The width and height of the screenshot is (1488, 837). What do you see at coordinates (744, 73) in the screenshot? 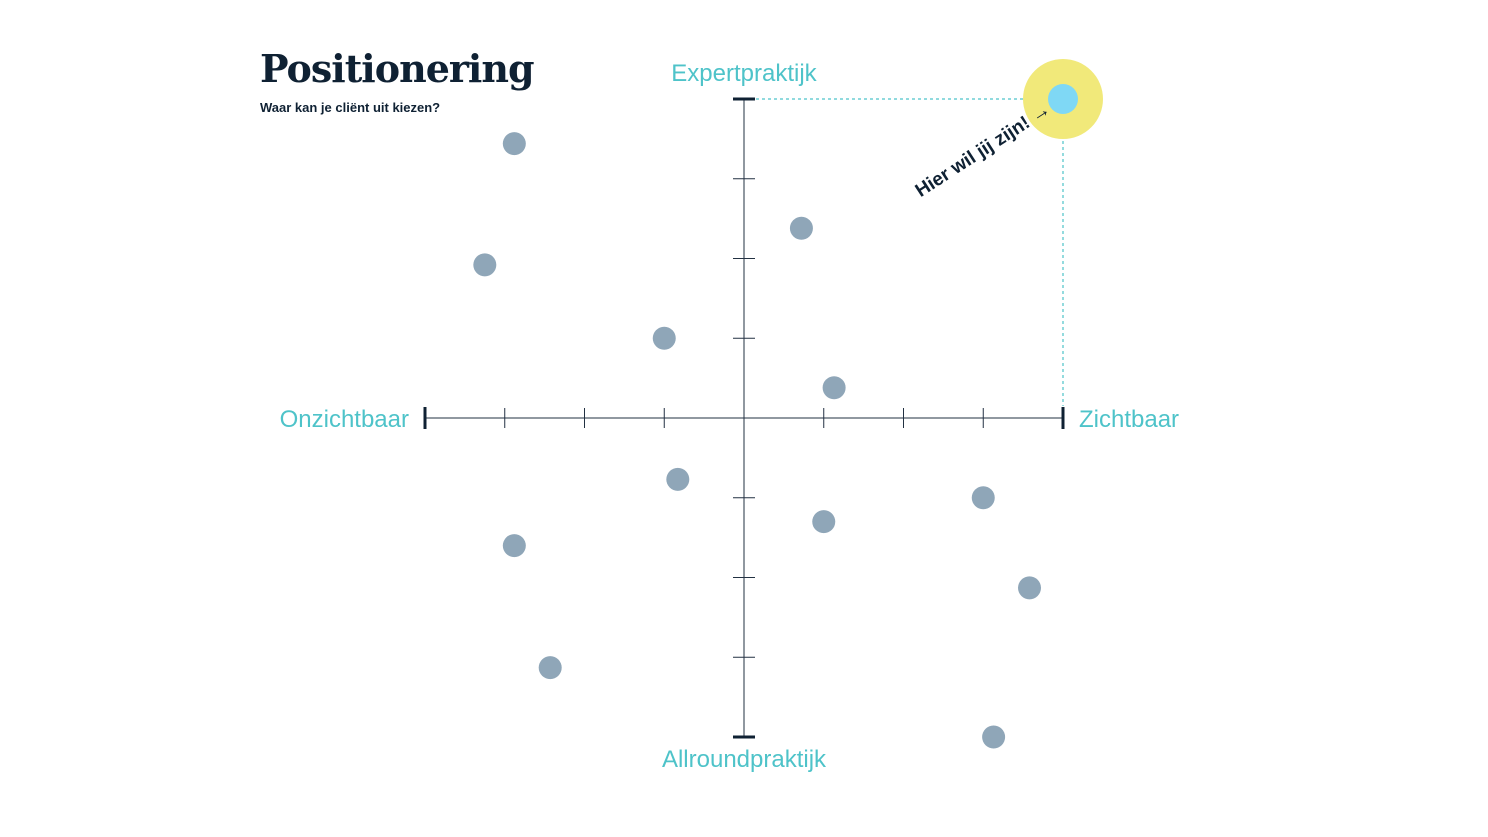
I see `axis-label-top: Expertpraktijk` at bounding box center [744, 73].